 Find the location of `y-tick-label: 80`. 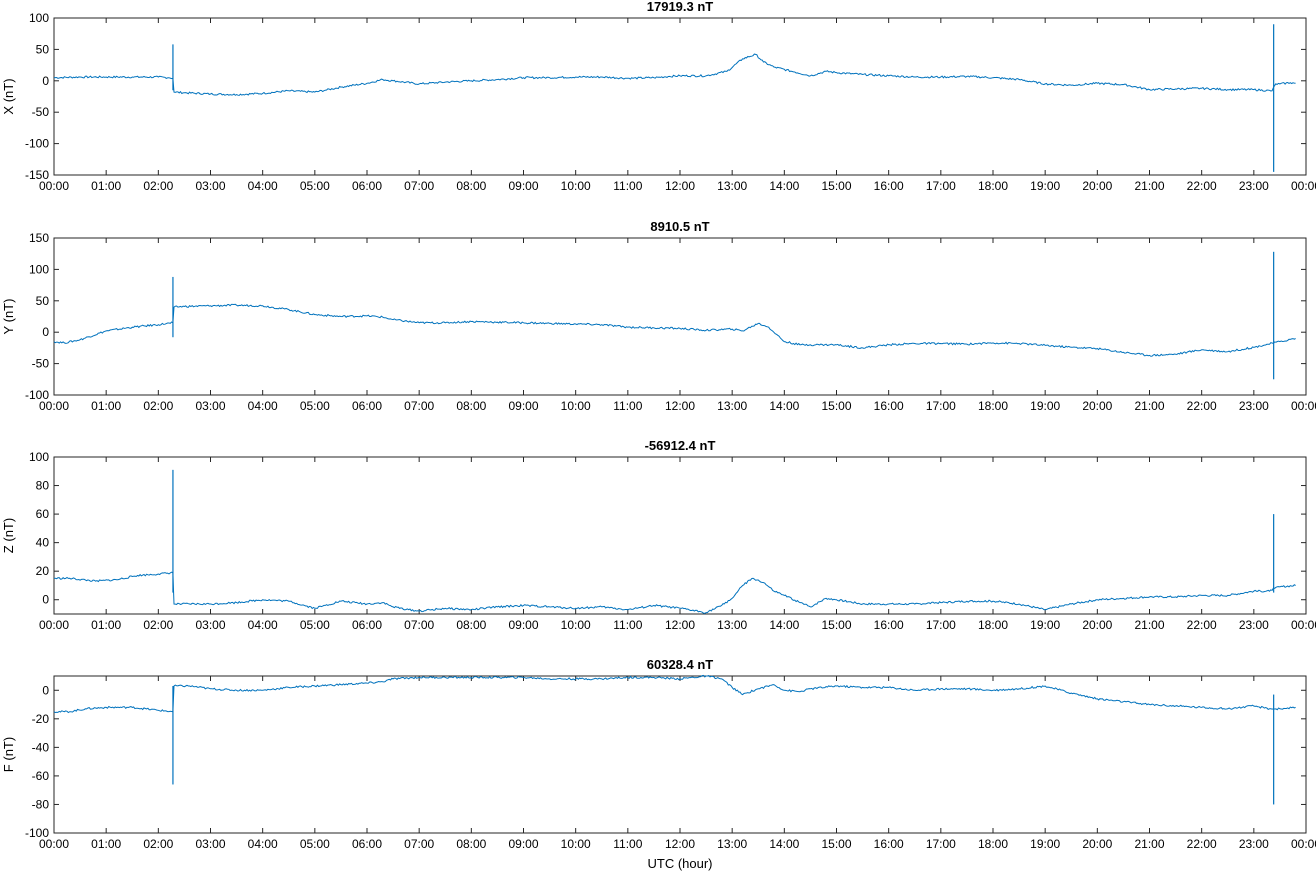

y-tick-label: 80 is located at coordinates (43, 486).